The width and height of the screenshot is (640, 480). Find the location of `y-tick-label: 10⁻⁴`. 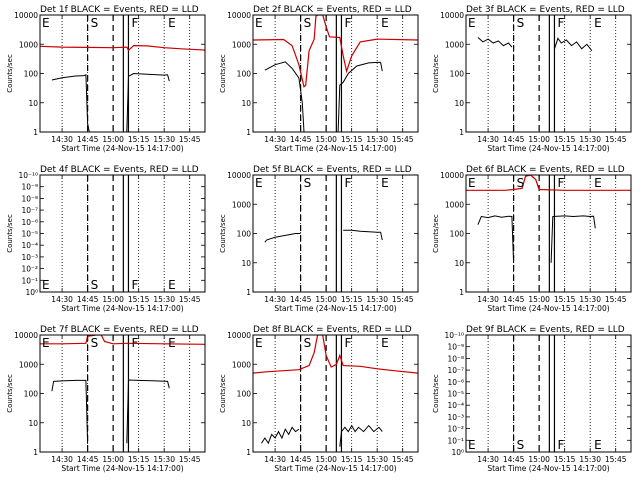

y-tick-label: 10⁻⁴ is located at coordinates (29, 245).